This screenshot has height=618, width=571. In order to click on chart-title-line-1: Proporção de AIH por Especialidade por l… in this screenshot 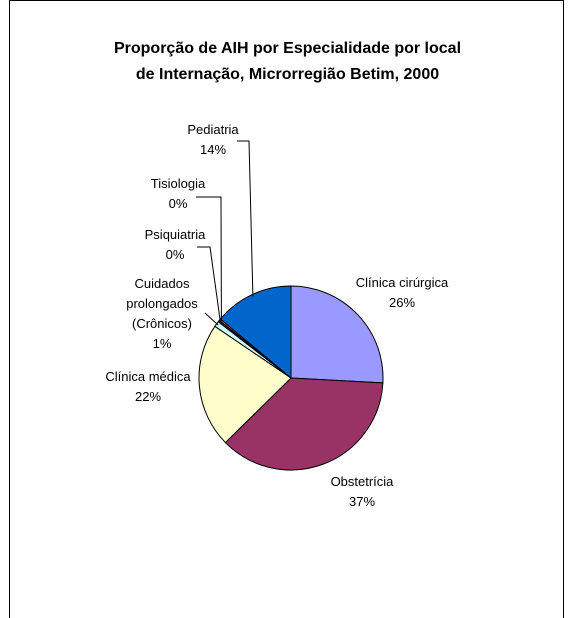, I will do `click(287, 48)`.